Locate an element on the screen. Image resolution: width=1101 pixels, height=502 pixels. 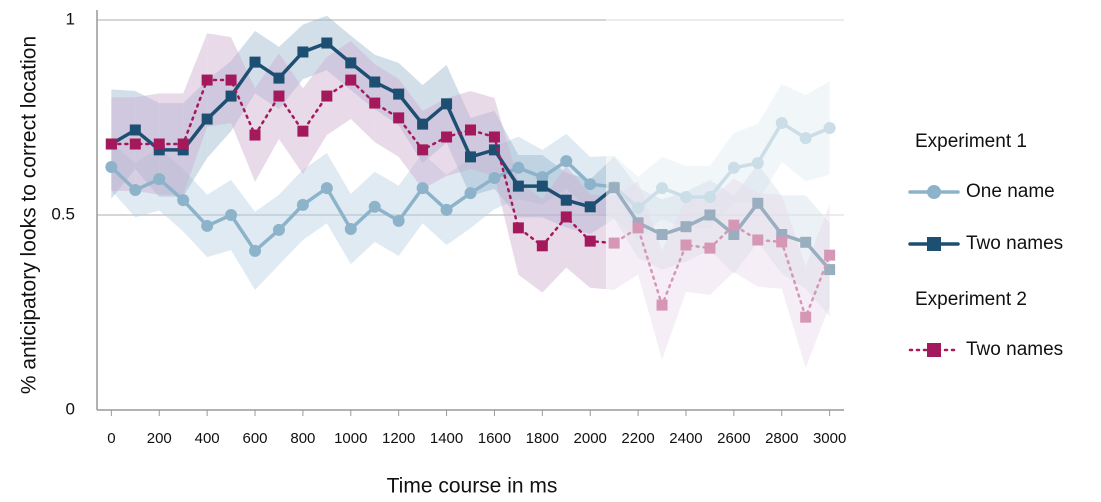
x-tick-label: 1800 is located at coordinates (542, 438).